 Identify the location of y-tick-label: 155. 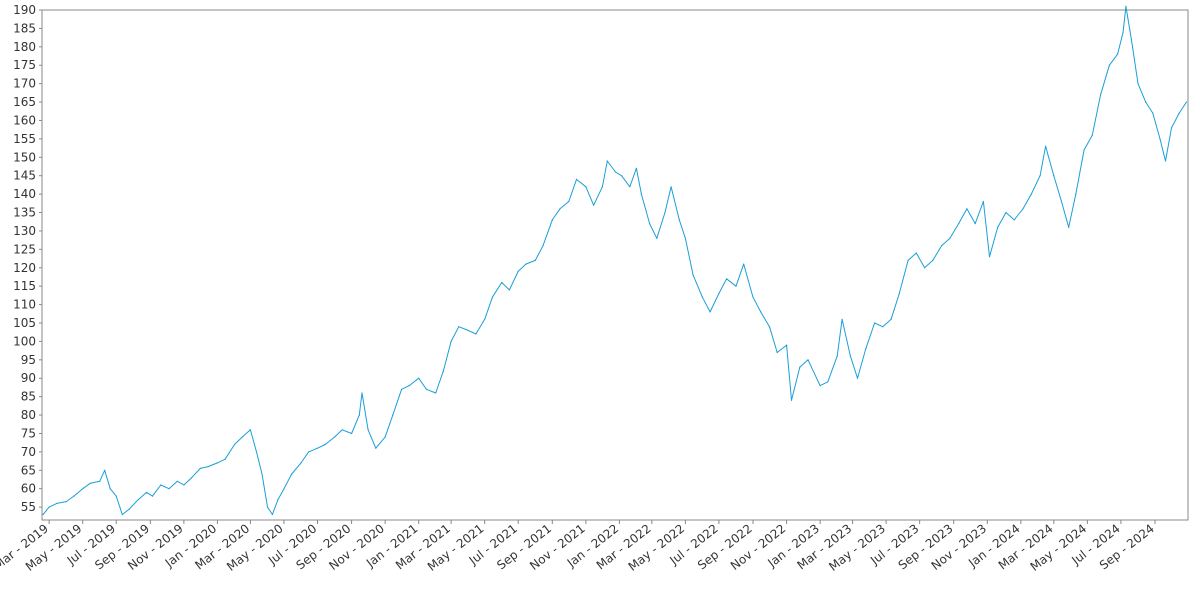
(24, 139).